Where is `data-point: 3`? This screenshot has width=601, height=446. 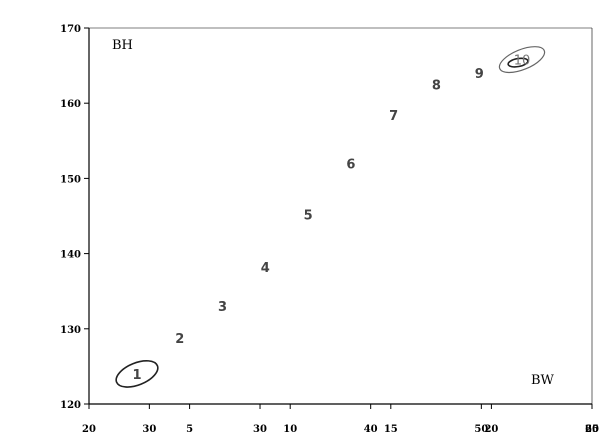 data-point: 3 is located at coordinates (222, 307).